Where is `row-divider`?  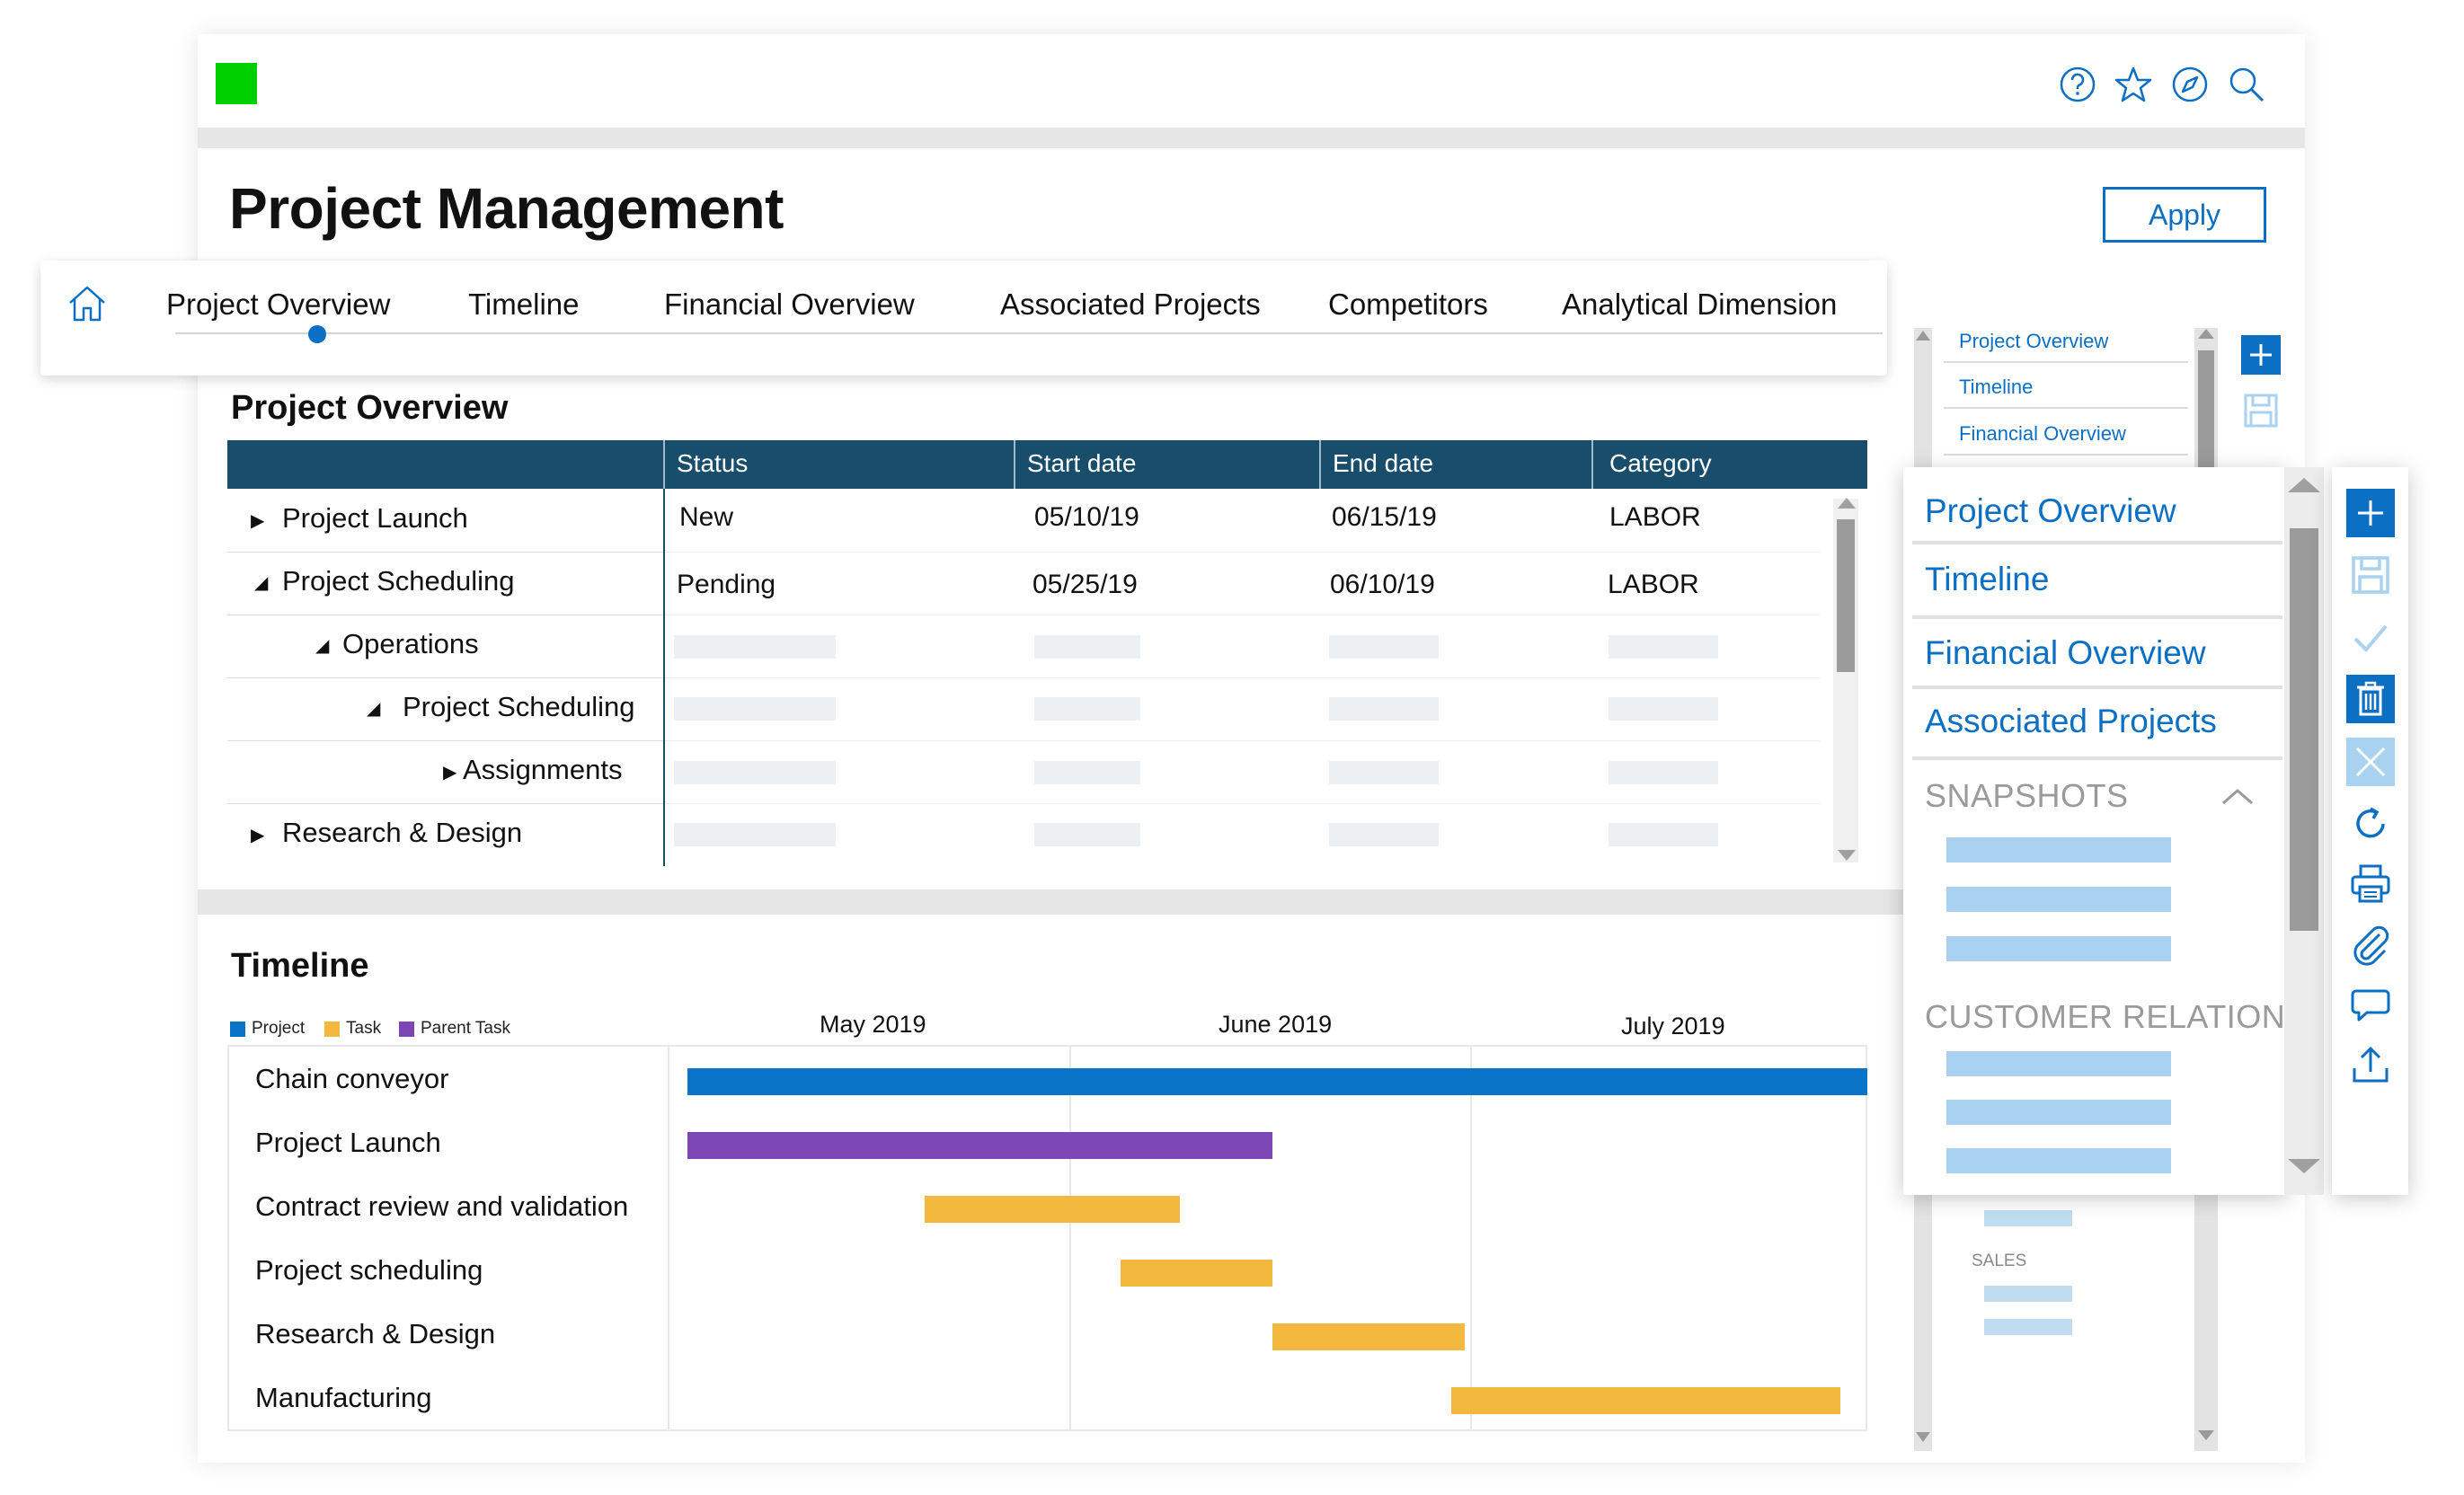
row-divider is located at coordinates (1242, 803).